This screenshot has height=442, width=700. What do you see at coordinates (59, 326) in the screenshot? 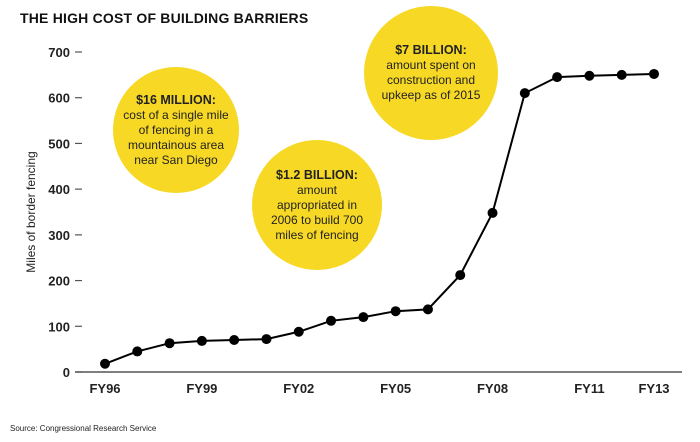
I see `y-tick-label: 100` at bounding box center [59, 326].